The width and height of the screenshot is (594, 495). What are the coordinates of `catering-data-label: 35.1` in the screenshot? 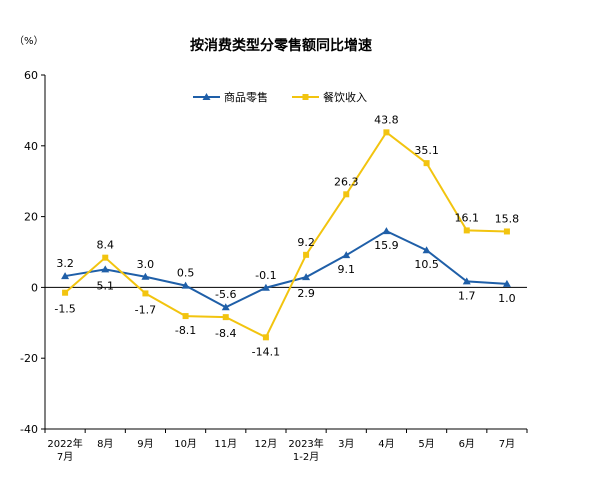 It's located at (426, 150).